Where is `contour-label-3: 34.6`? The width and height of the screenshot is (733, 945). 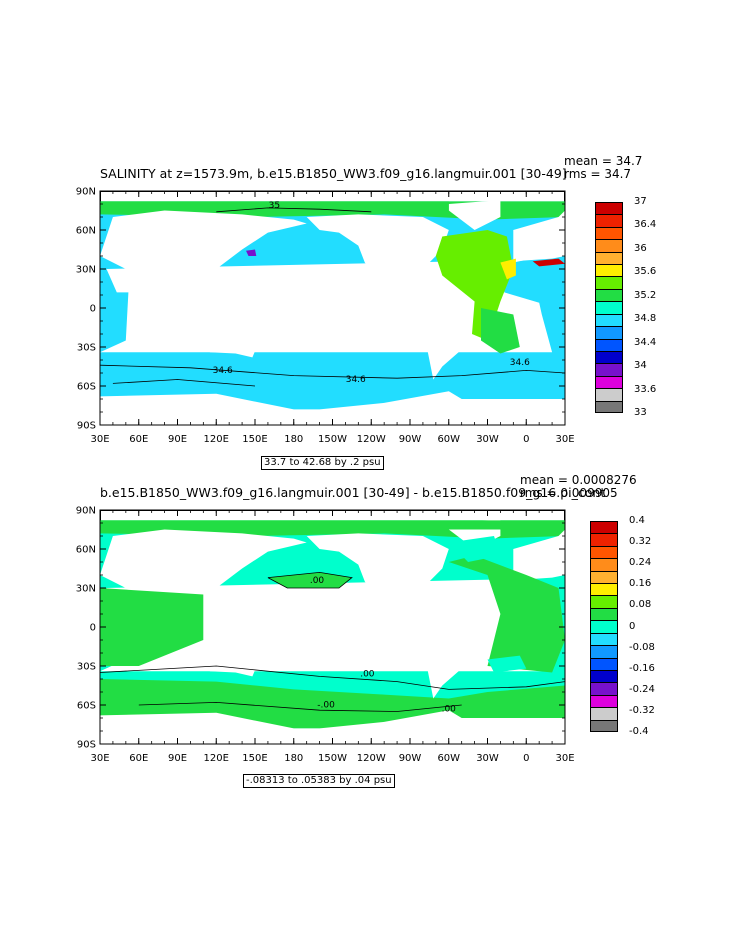 contour-label-3: 34.6 is located at coordinates (520, 363).